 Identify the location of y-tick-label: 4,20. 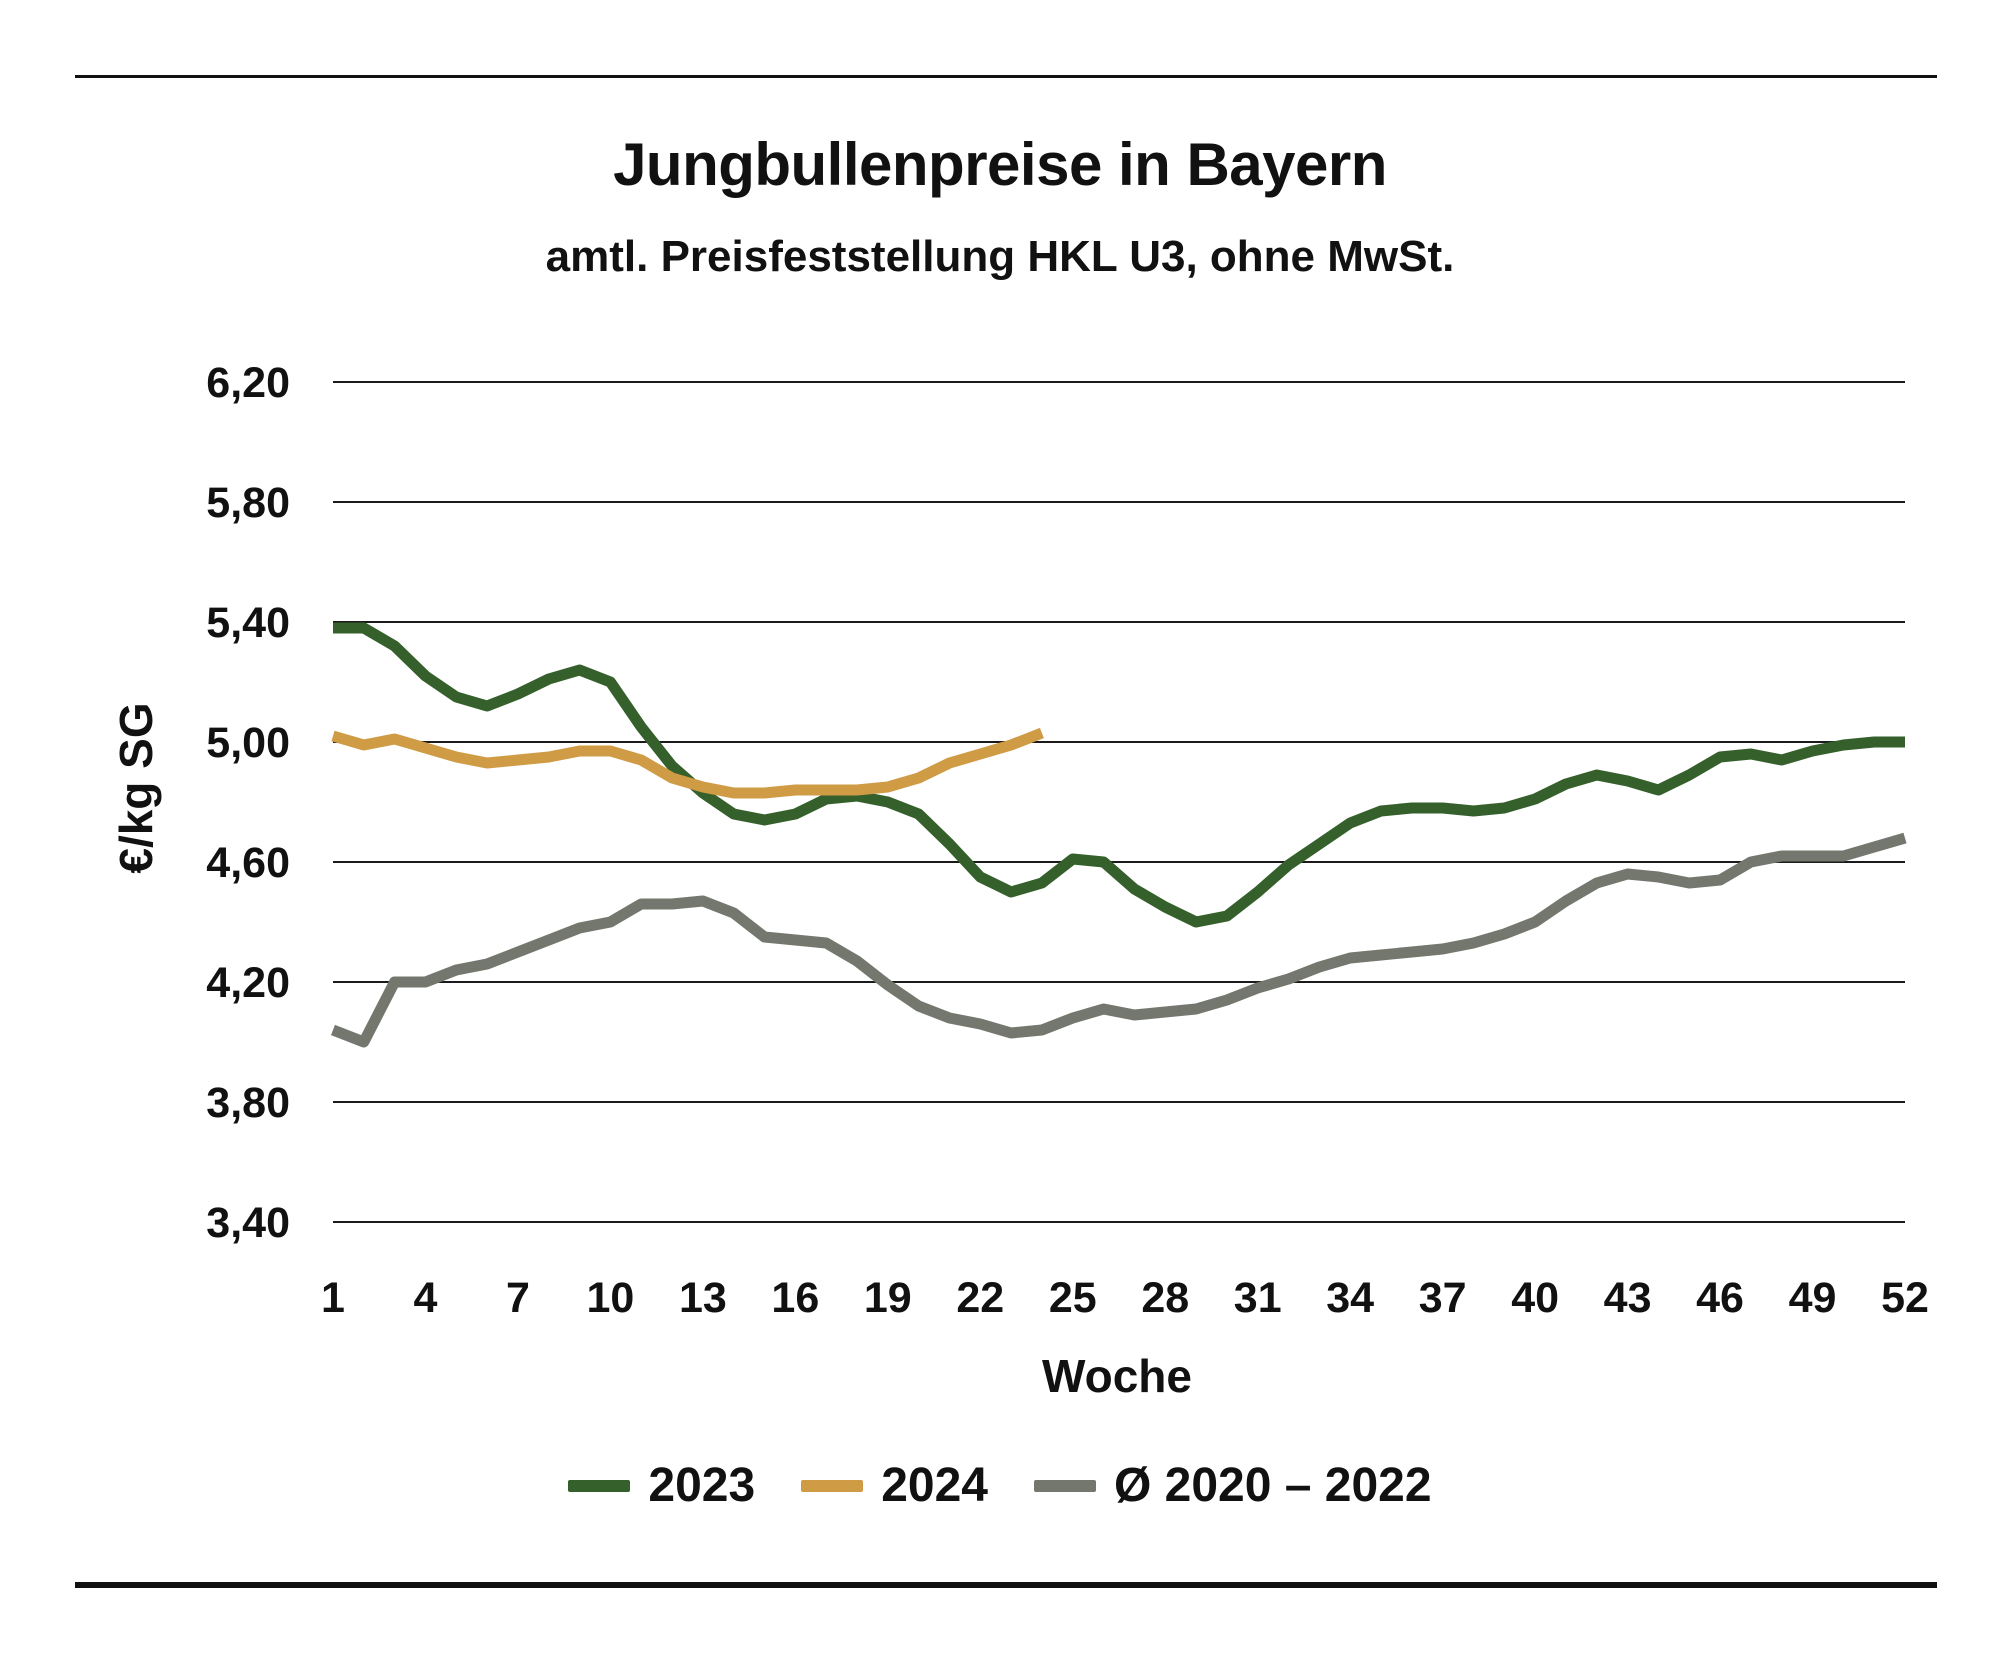
(248, 983).